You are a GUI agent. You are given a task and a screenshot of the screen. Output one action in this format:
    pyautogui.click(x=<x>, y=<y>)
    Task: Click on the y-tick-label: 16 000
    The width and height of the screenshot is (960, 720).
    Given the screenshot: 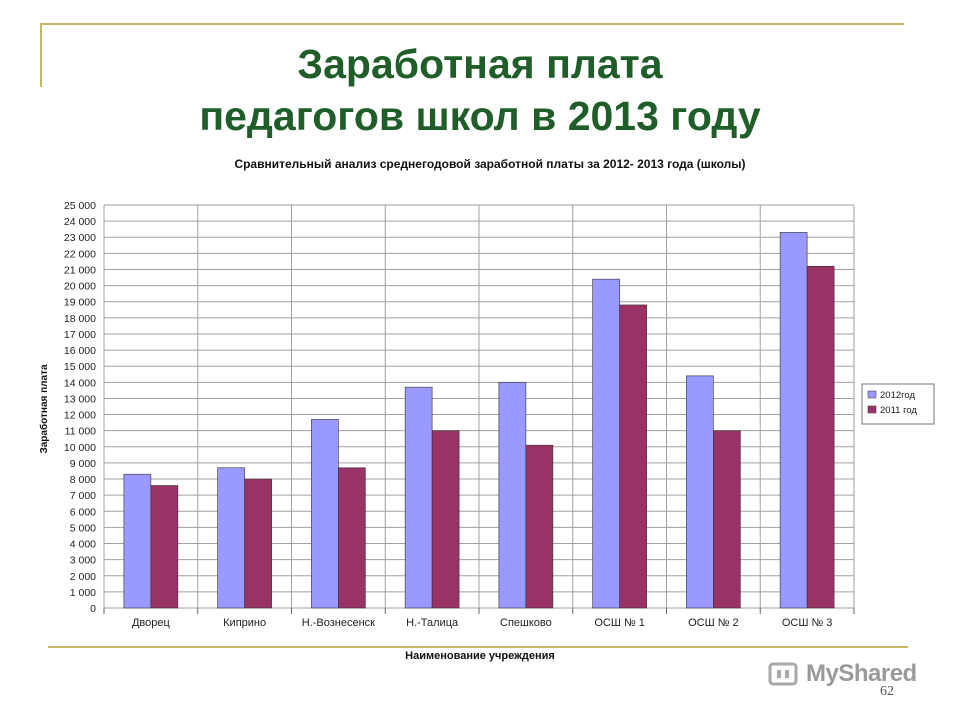 What is the action you would take?
    pyautogui.click(x=80, y=351)
    